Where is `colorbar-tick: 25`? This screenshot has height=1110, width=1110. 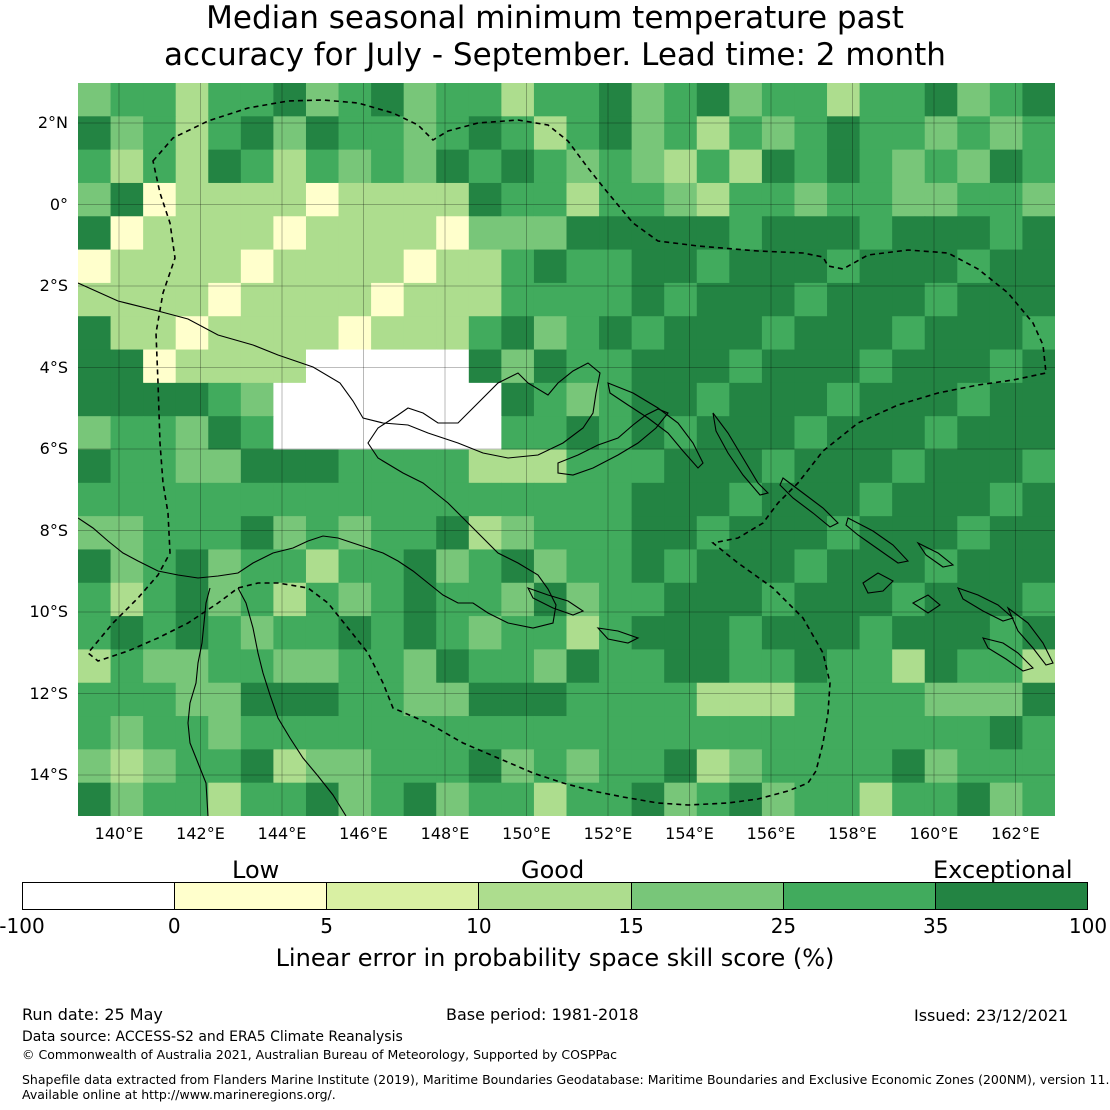
colorbar-tick: 25 is located at coordinates (783, 926).